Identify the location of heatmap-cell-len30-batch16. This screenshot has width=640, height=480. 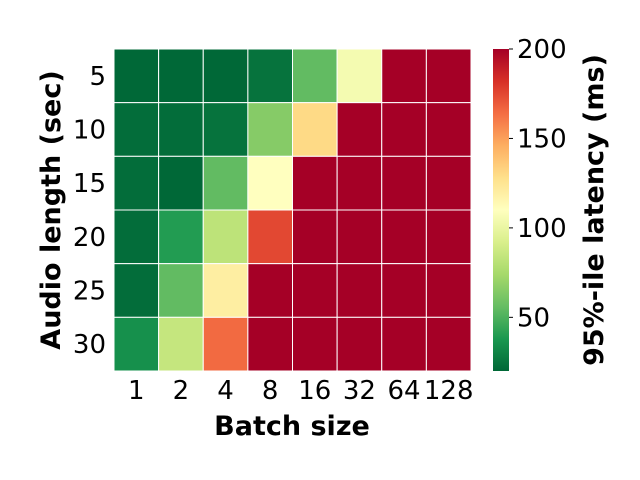
(315, 344).